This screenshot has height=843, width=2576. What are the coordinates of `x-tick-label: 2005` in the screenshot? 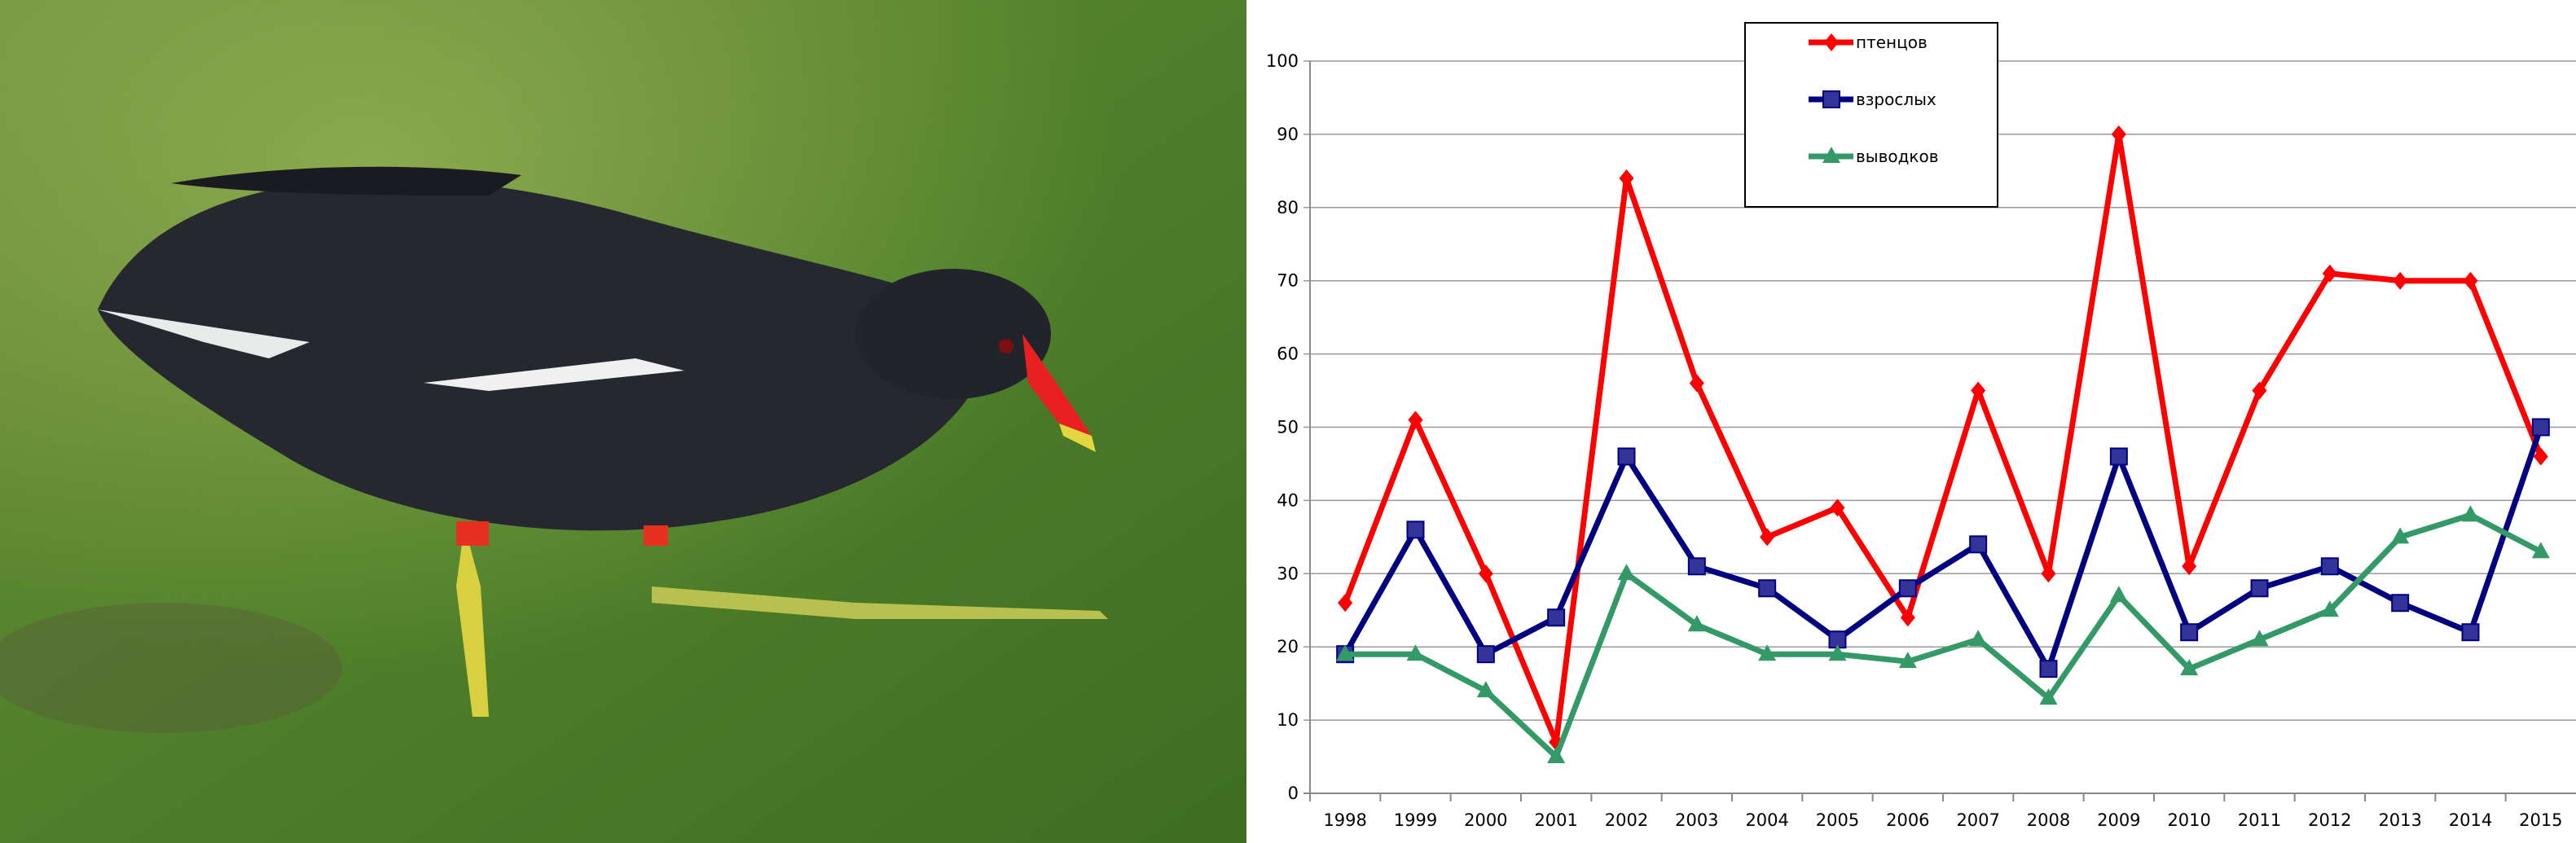 It's located at (1837, 820).